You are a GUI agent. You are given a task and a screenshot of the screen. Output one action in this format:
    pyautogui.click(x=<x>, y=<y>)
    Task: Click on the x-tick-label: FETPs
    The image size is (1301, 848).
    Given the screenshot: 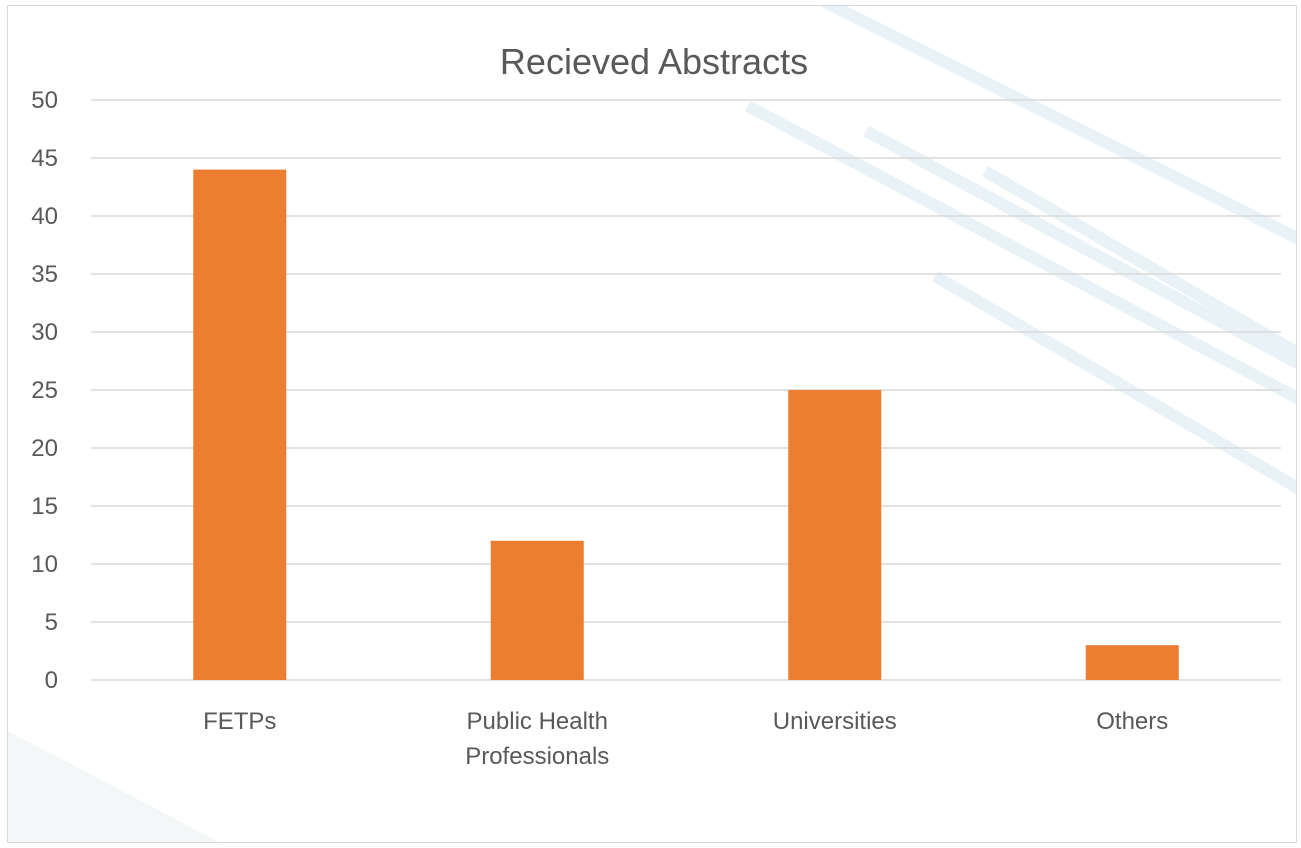 What is the action you would take?
    pyautogui.click(x=239, y=721)
    